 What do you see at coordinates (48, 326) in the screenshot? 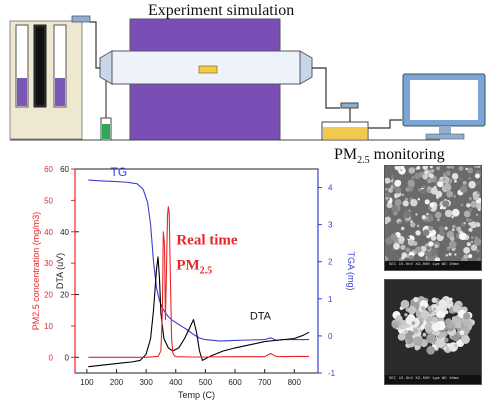
I see `pm-tick-label: 10` at bounding box center [48, 326].